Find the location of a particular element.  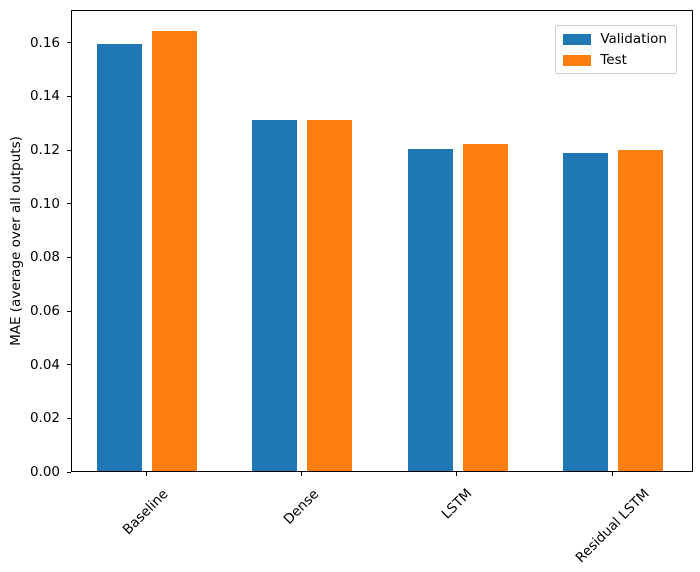

bar-test-lstm is located at coordinates (485, 307).